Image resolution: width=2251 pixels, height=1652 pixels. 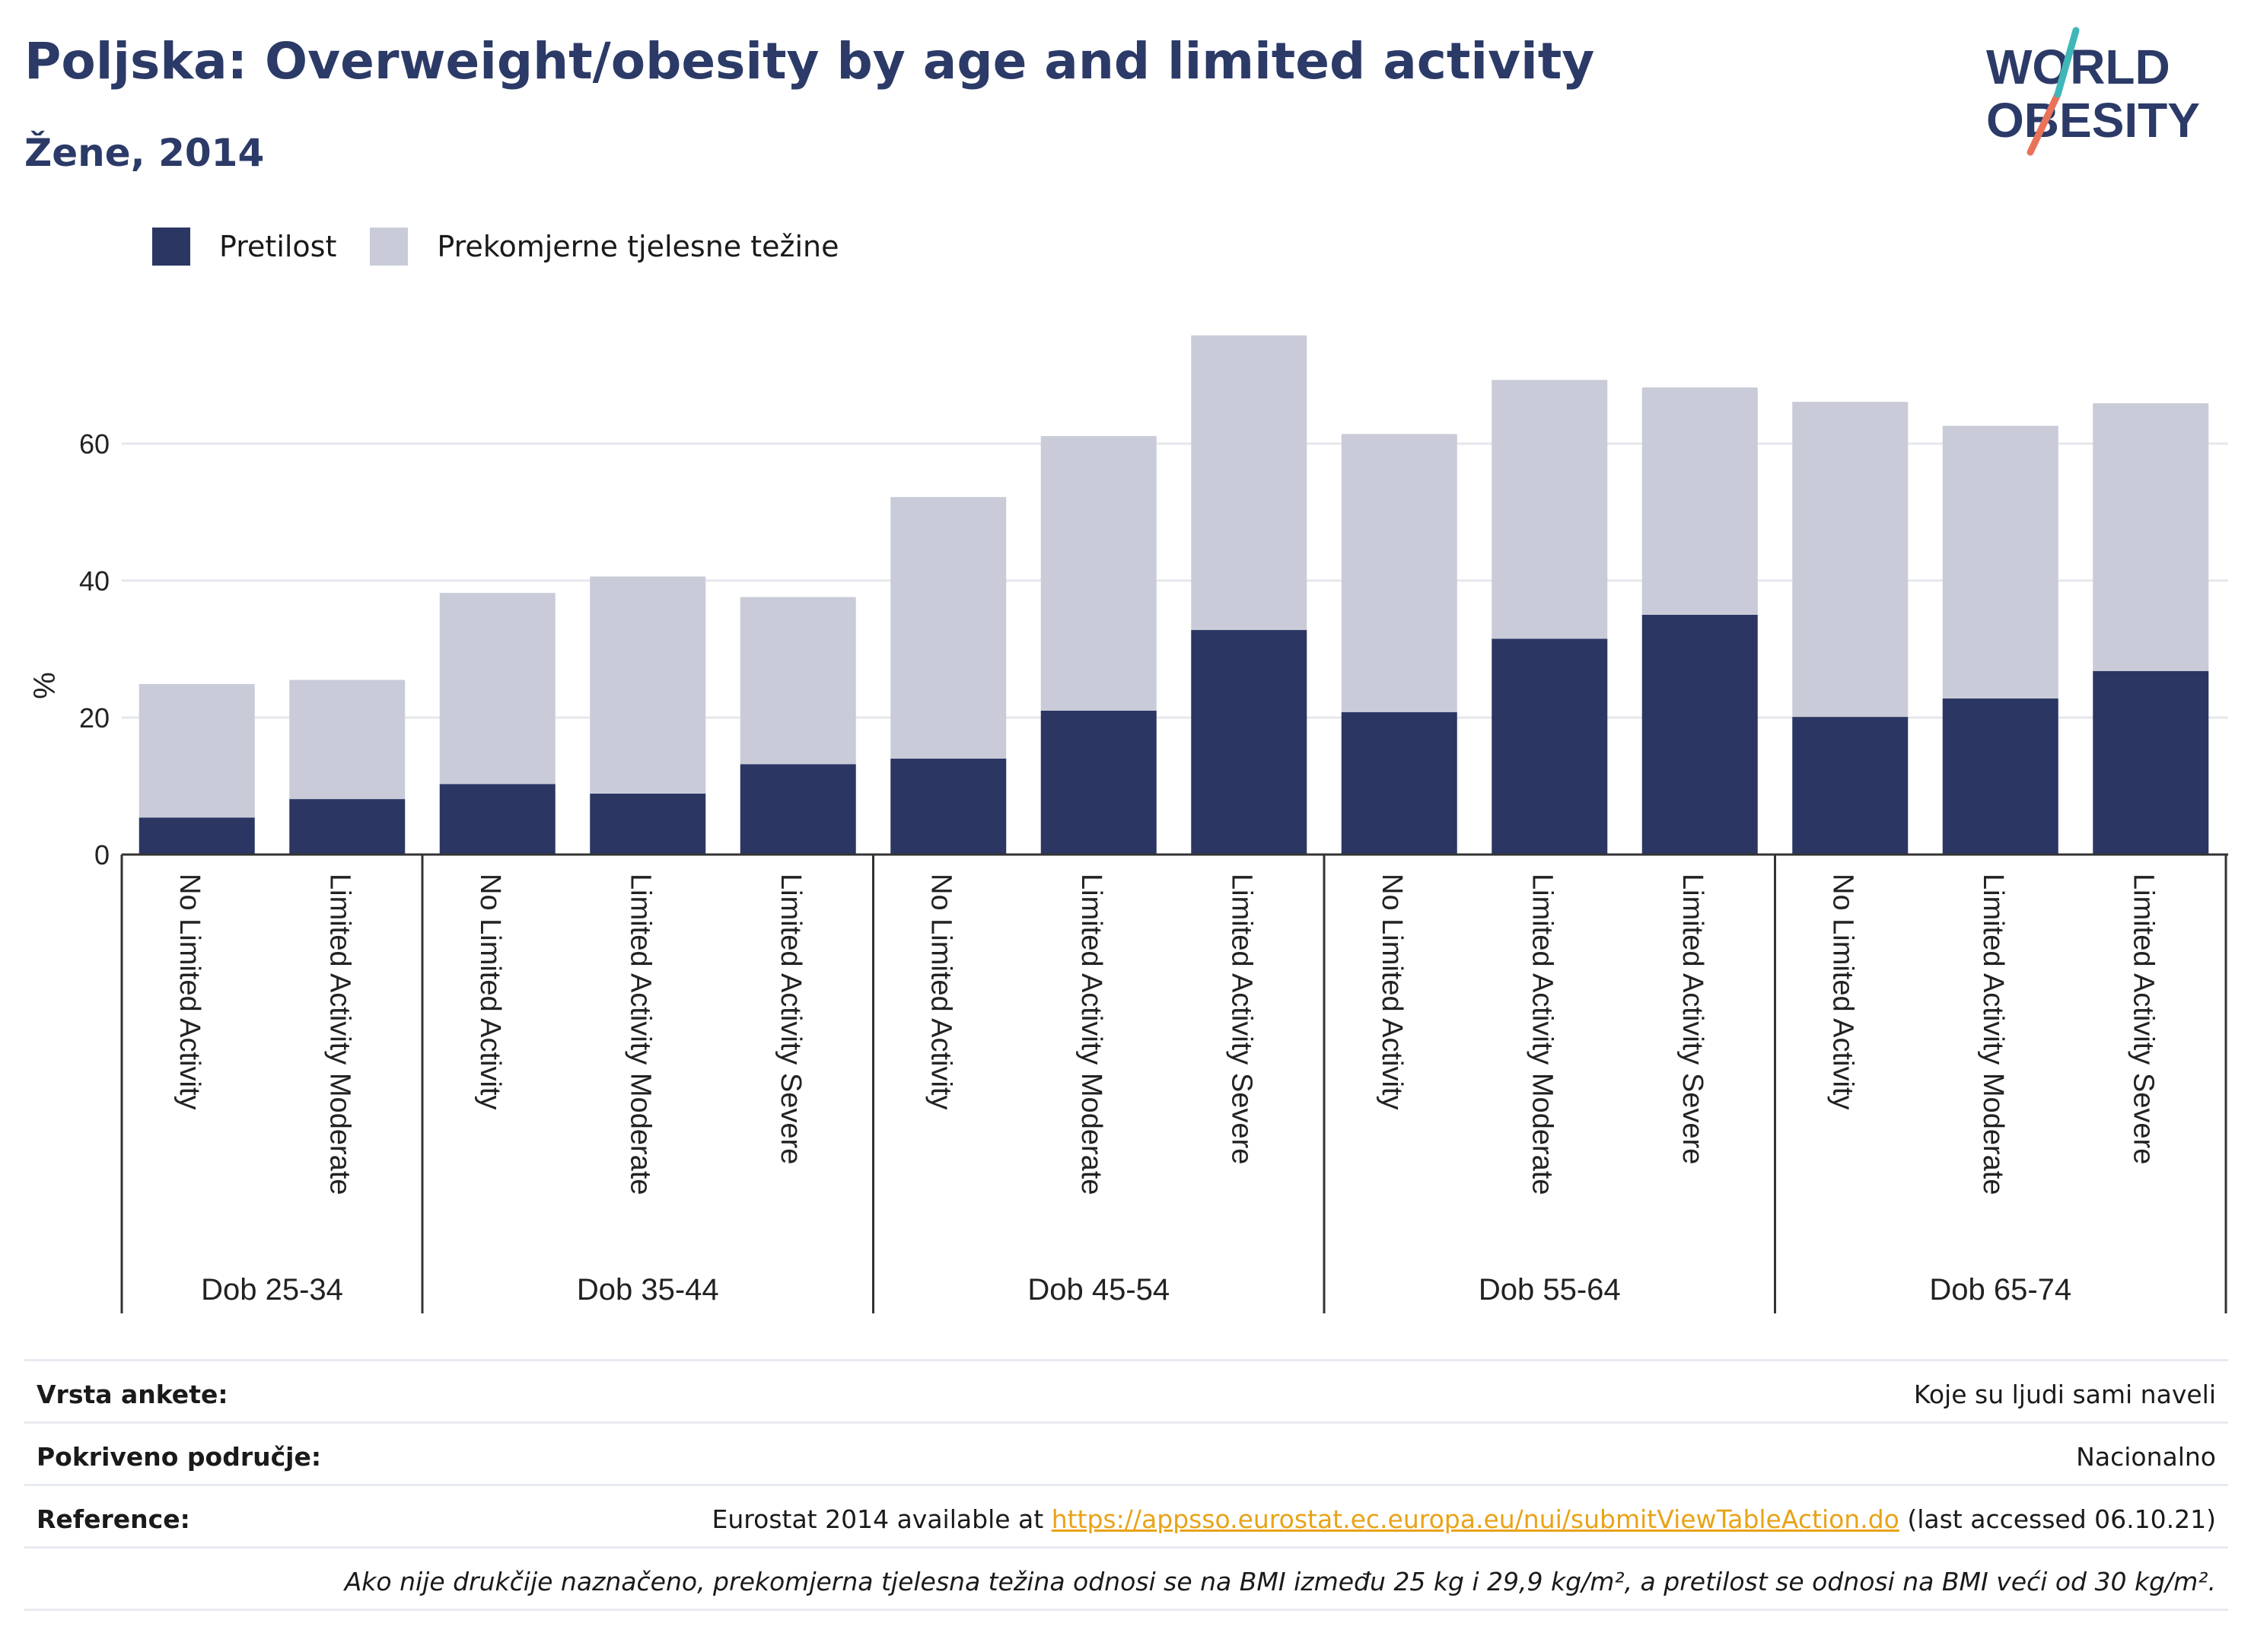 What do you see at coordinates (2057, 1519) in the screenshot?
I see `reference-suffix: (last accessed 06.10.21)` at bounding box center [2057, 1519].